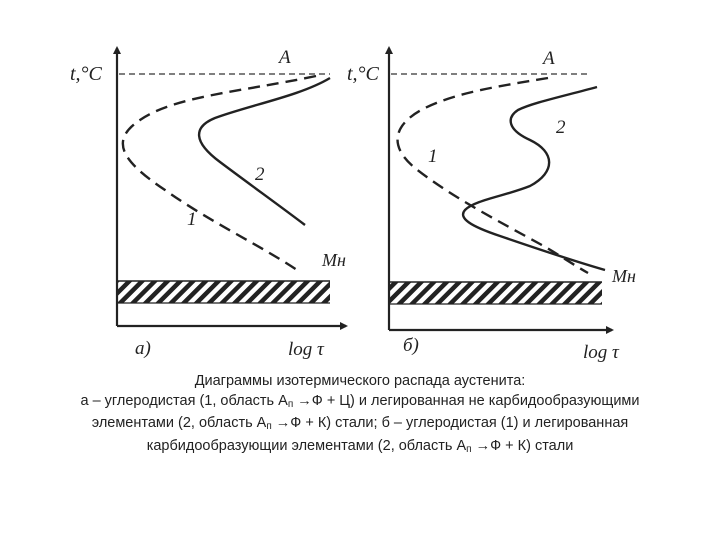 This screenshot has width=720, height=540. Describe the element at coordinates (184, 400) in the screenshot. I see `caption-text: а – углеродистая (1, область А` at that location.